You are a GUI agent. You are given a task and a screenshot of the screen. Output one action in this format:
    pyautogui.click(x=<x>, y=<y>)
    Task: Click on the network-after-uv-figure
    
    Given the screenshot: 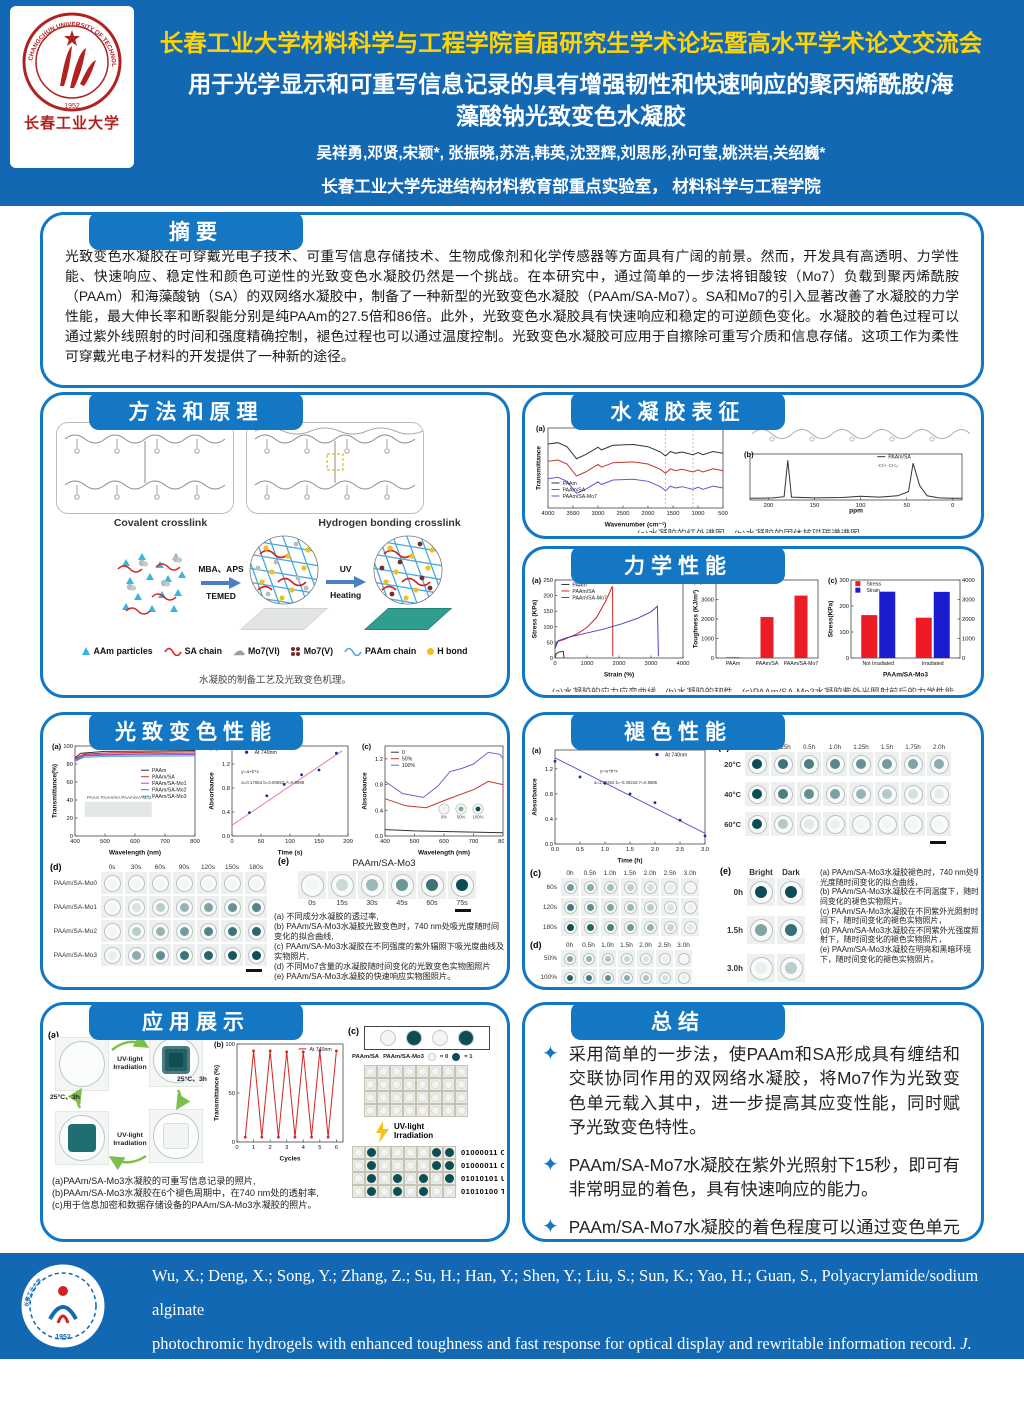 What is the action you would take?
    pyautogui.click(x=408, y=570)
    